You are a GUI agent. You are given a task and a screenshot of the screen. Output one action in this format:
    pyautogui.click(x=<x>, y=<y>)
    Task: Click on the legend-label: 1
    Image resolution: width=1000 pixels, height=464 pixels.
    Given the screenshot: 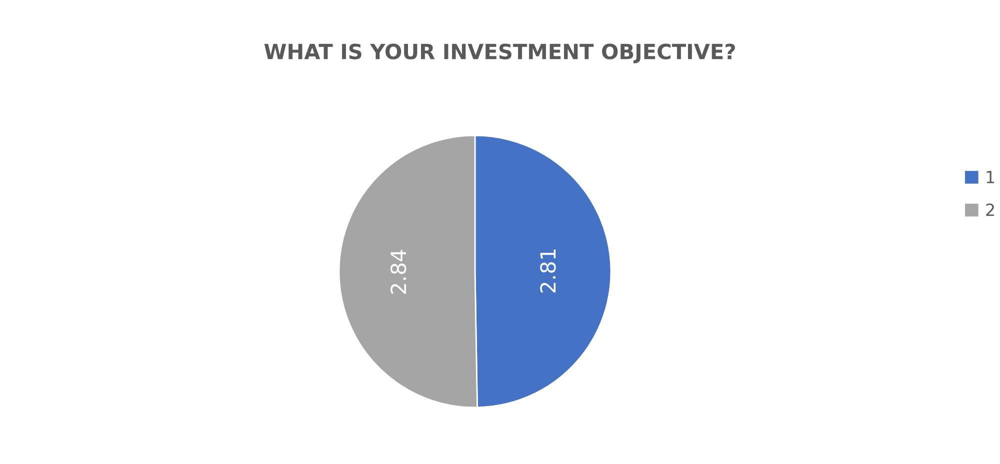 What is the action you would take?
    pyautogui.click(x=990, y=177)
    